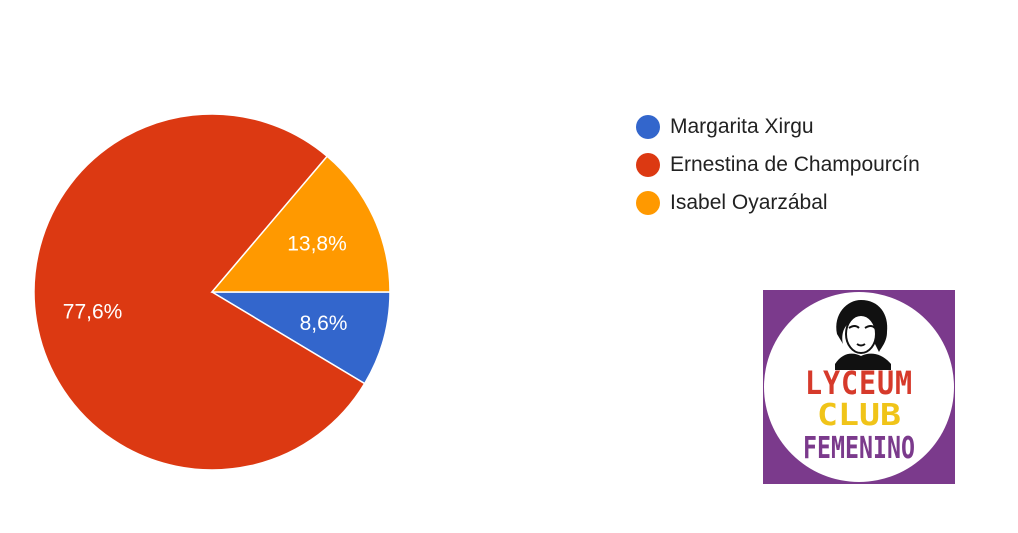 This screenshot has height=533, width=1018. I want to click on legend-item-ernestina-de-champourcin: Ernestina de Champourcín, so click(778, 165).